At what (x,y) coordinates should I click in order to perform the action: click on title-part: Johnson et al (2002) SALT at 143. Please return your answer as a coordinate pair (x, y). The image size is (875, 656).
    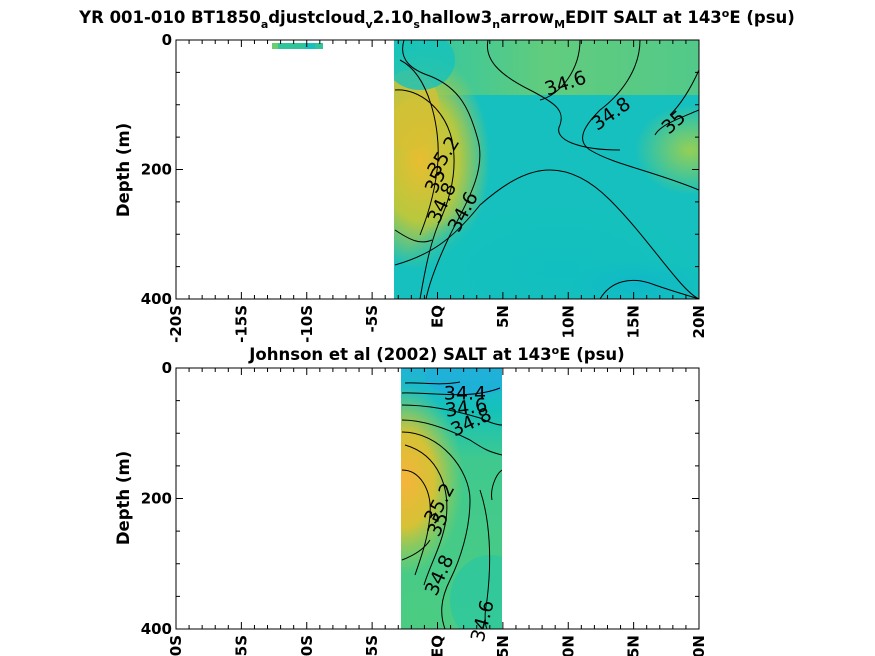
    Looking at the image, I should click on (399, 354).